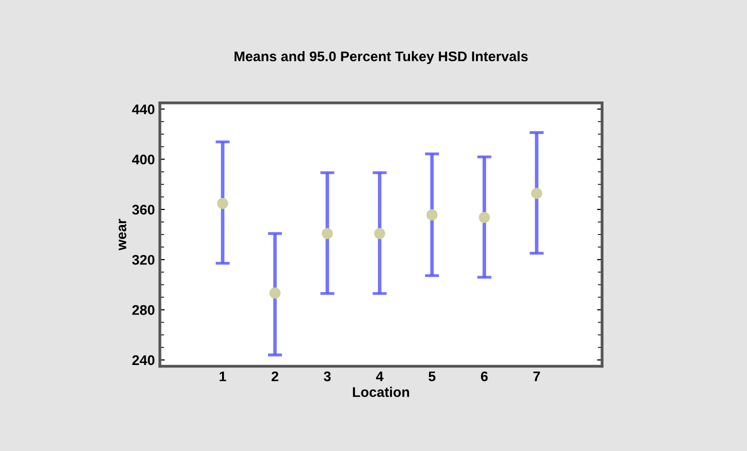 This screenshot has width=747, height=451. I want to click on chart-title: Means and 95.0 Percent Tukey HSD Intervals, so click(381, 57).